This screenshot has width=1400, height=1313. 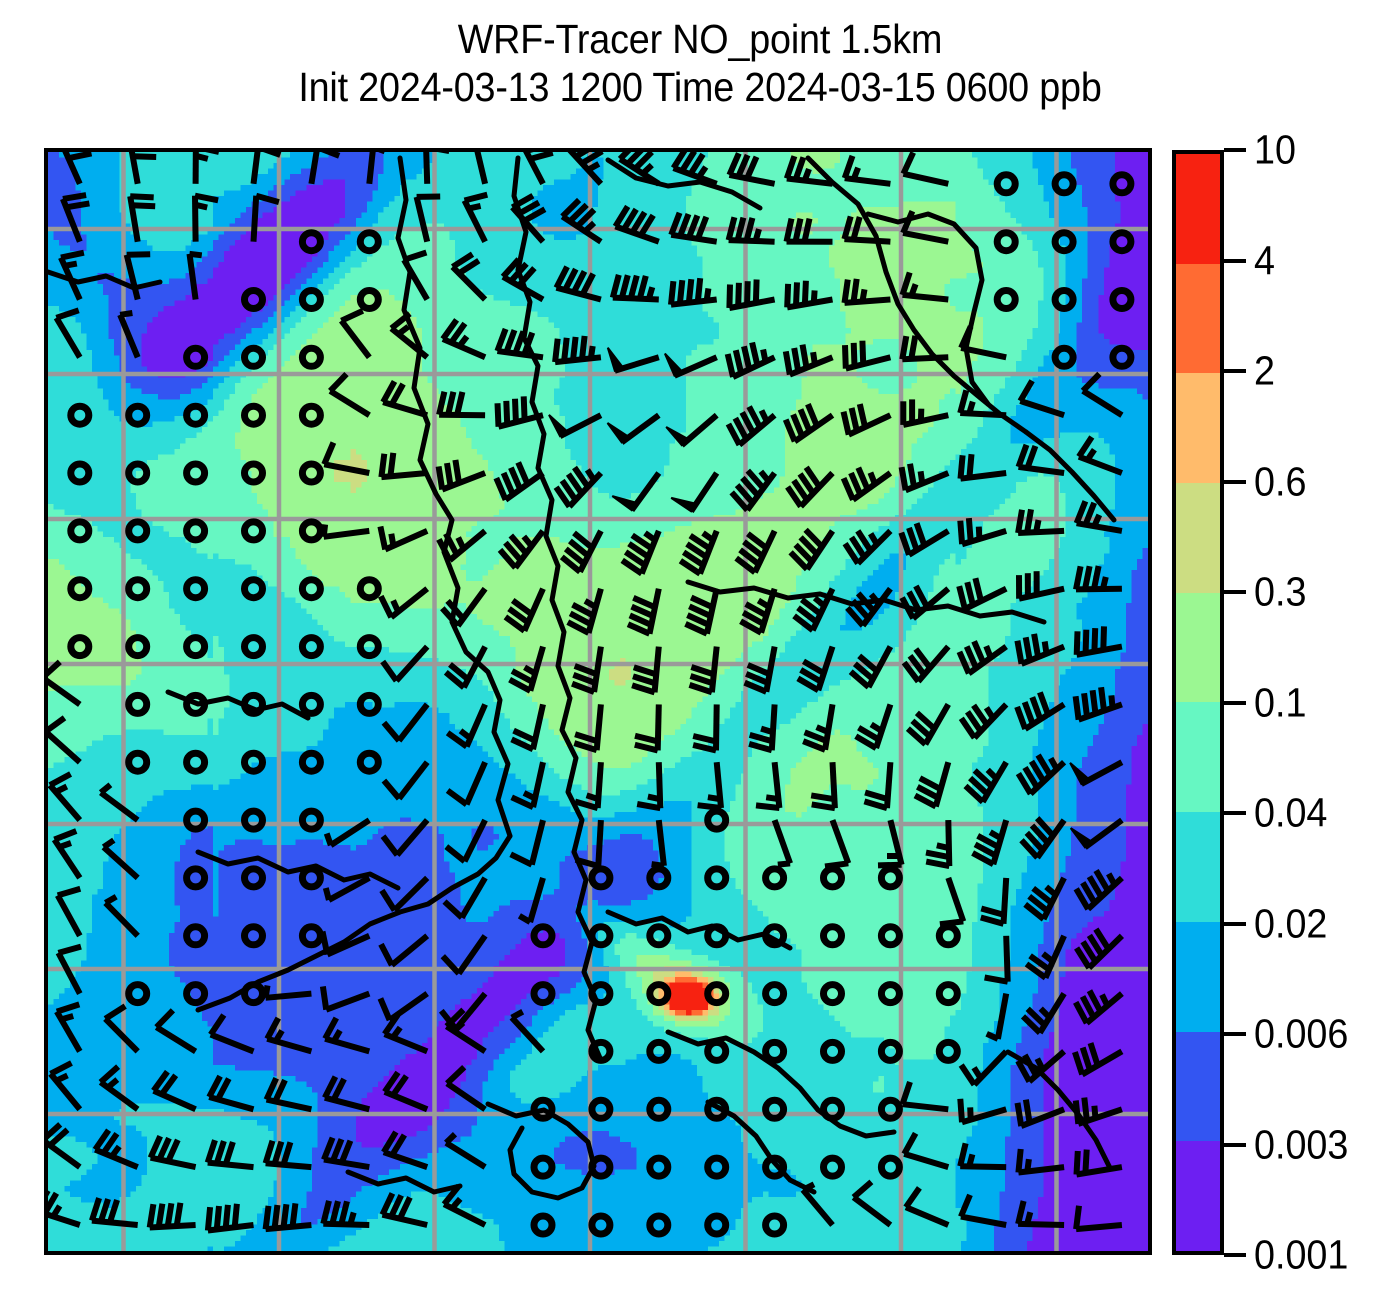 What do you see at coordinates (1280, 591) in the screenshot?
I see `colorbar-label-0.3: 0.3` at bounding box center [1280, 591].